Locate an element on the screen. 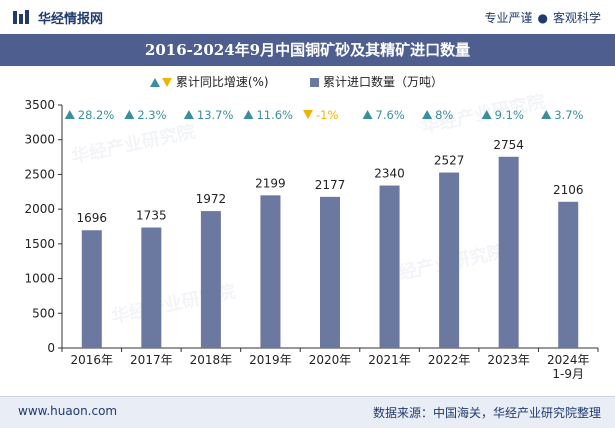 Image resolution: width=615 pixels, height=428 pixels. bar-value-label: 2527 is located at coordinates (449, 161).